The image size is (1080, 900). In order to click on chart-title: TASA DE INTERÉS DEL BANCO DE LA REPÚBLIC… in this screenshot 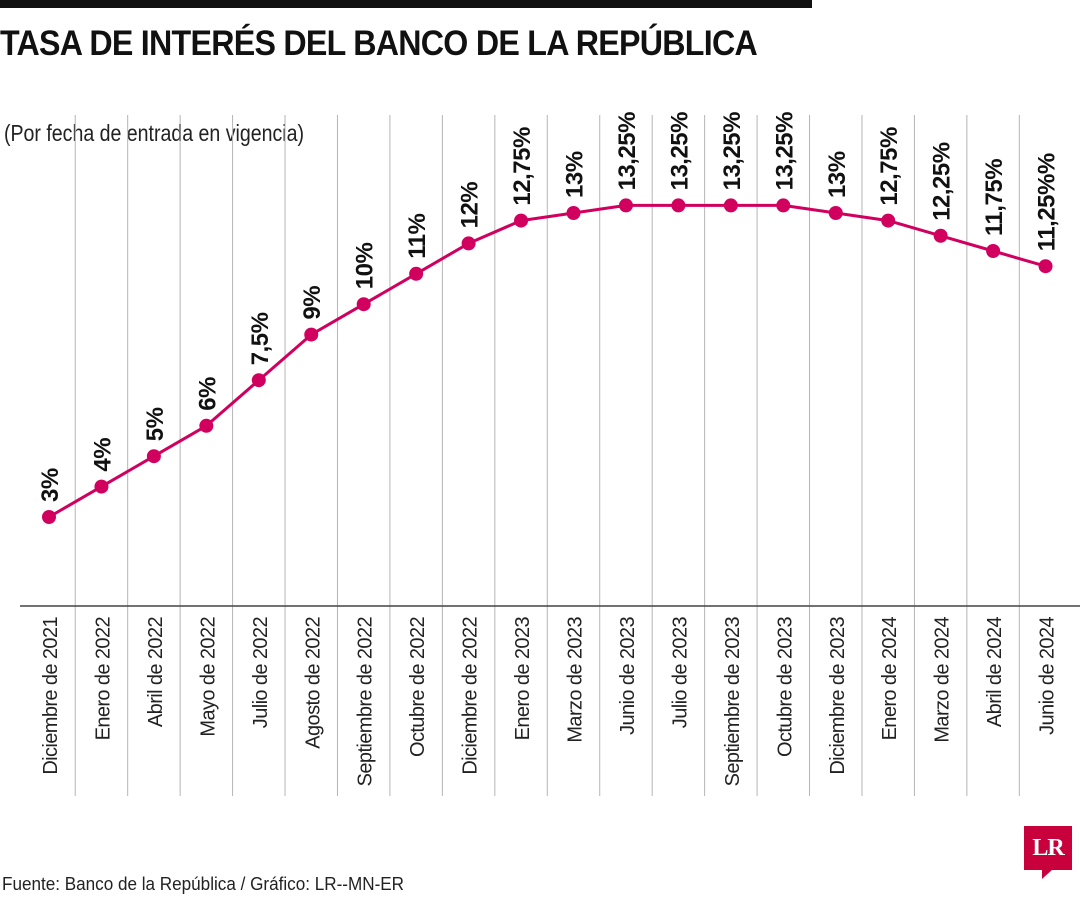, I will do `click(379, 43)`.